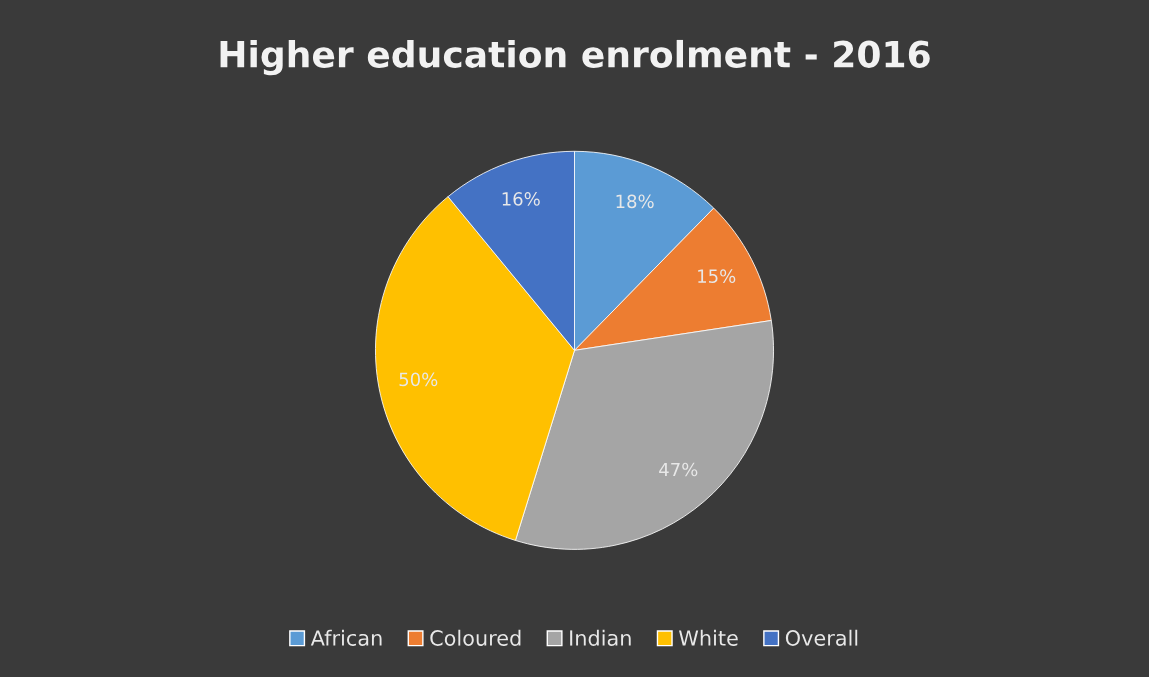  What do you see at coordinates (635, 201) in the screenshot?
I see `data-label: 18%` at bounding box center [635, 201].